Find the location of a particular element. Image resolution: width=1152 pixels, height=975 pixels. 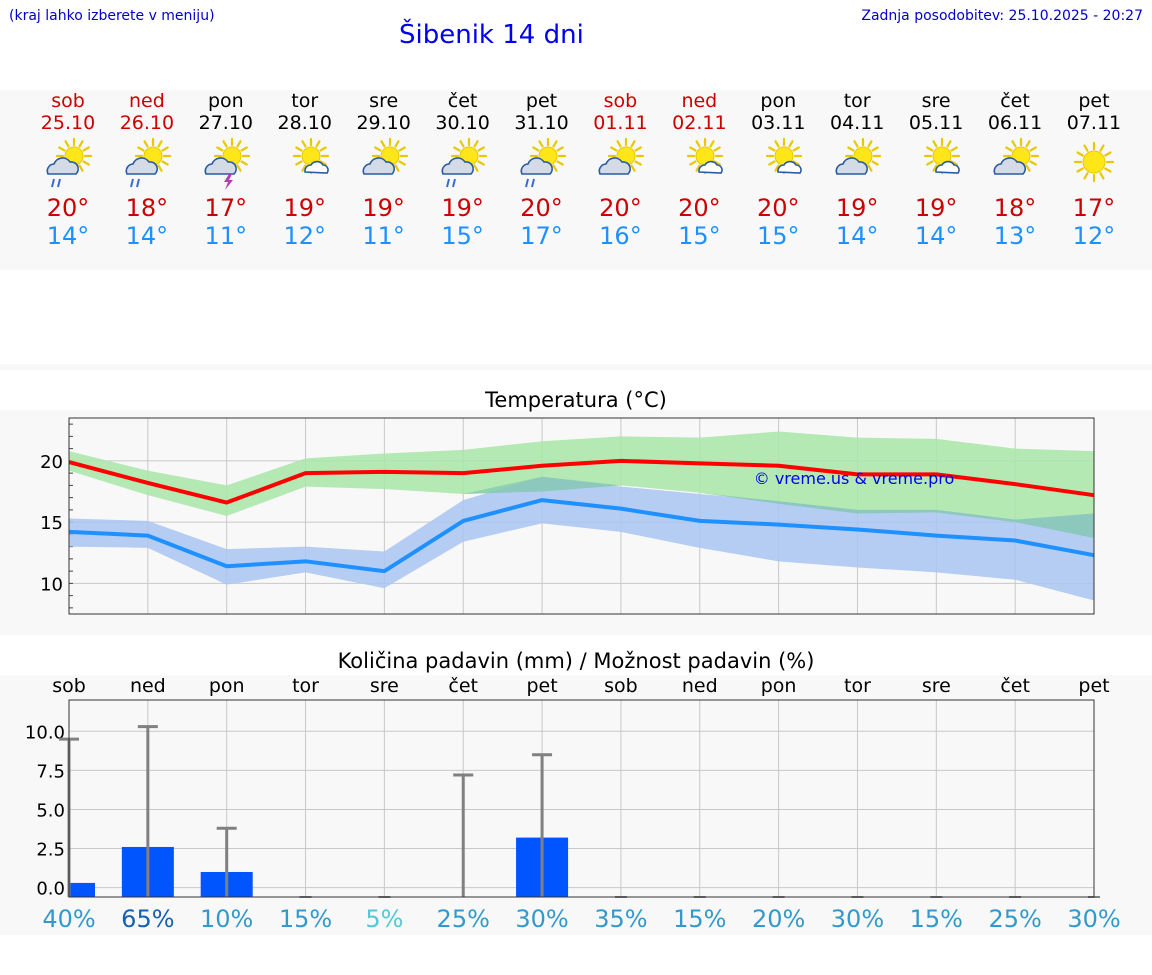

precip-probability: 10% is located at coordinates (226, 919).